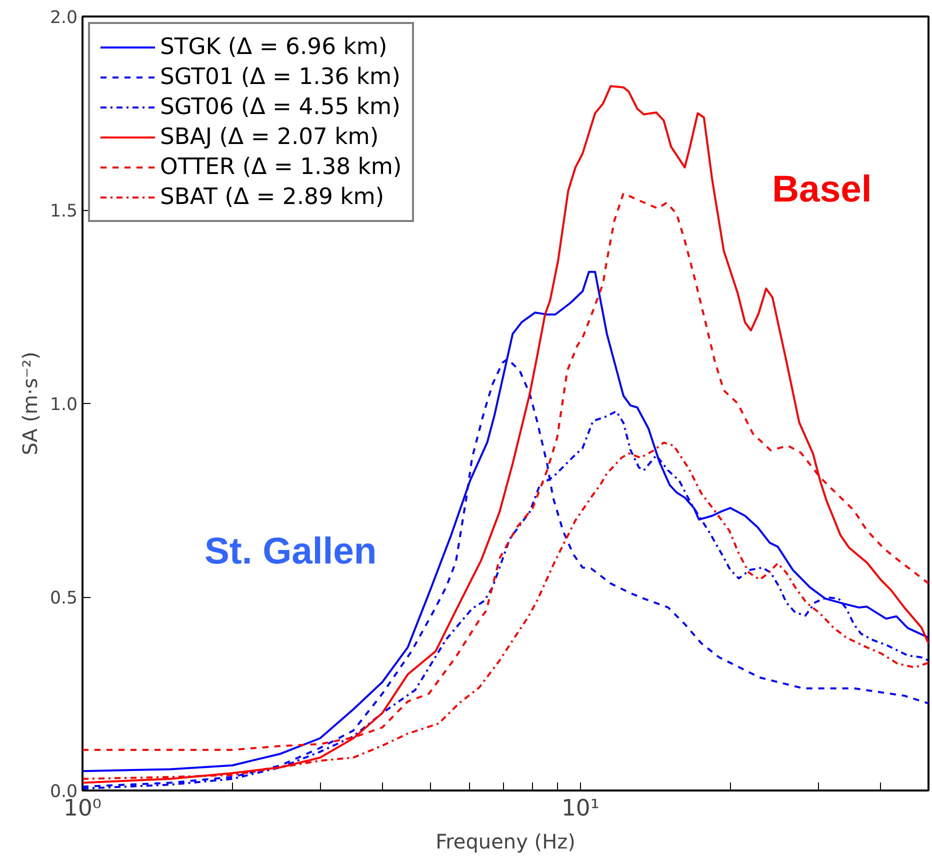 Image resolution: width=932 pixels, height=866 pixels. What do you see at coordinates (290, 551) in the screenshot?
I see `annotation: St. Gallen` at bounding box center [290, 551].